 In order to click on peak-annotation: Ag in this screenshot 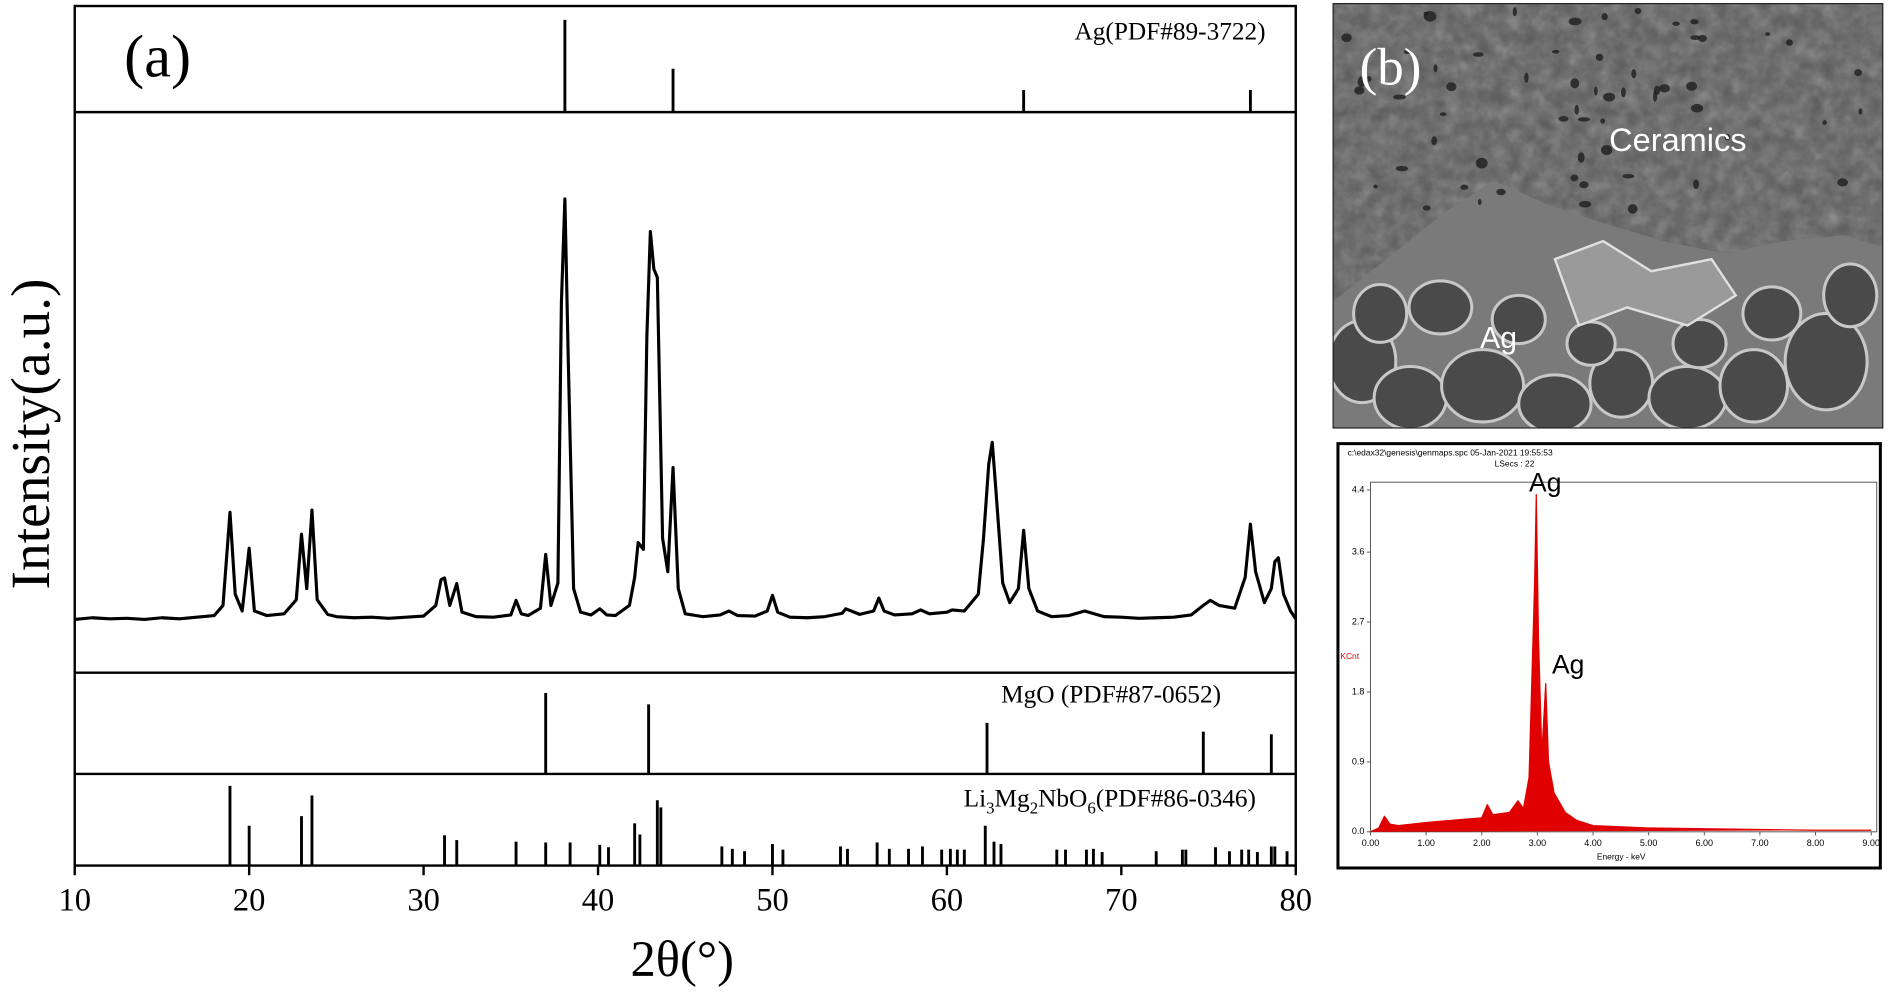, I will do `click(1568, 665)`.